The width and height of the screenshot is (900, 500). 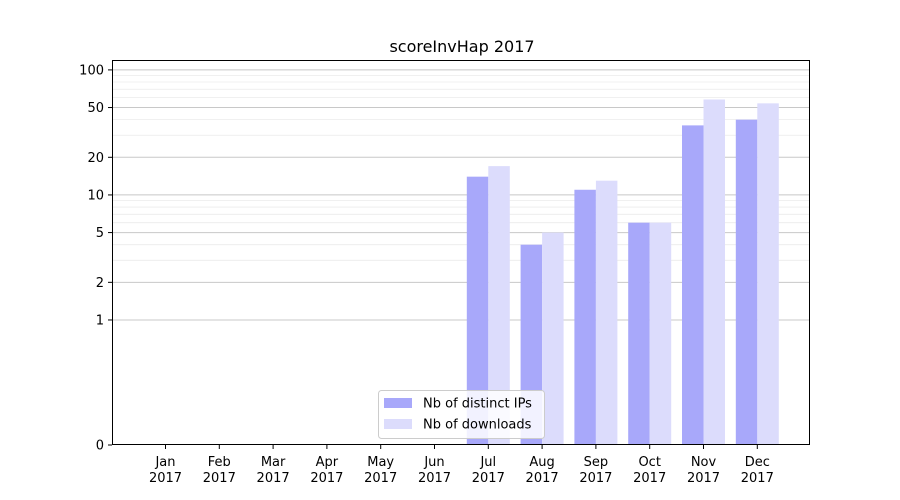 I want to click on legend-box, so click(x=461, y=414).